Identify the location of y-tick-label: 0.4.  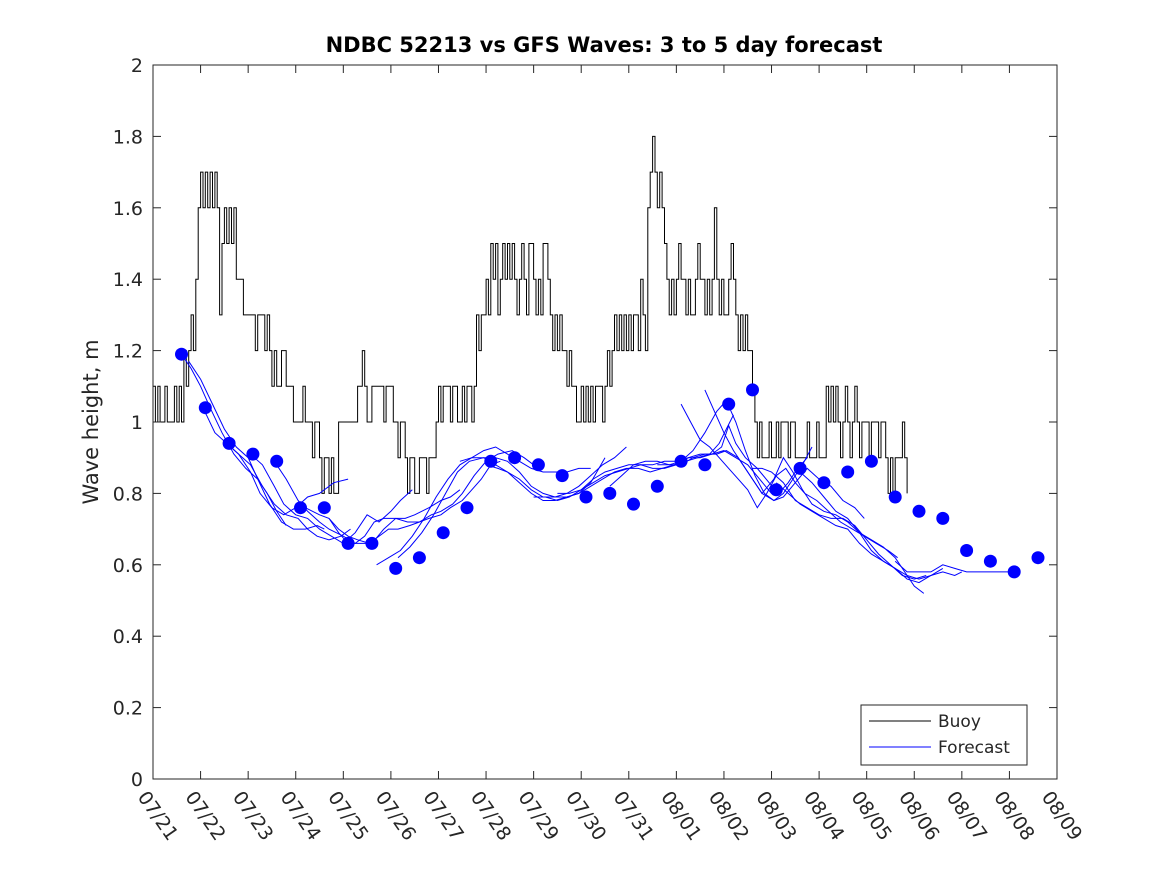
(128, 637).